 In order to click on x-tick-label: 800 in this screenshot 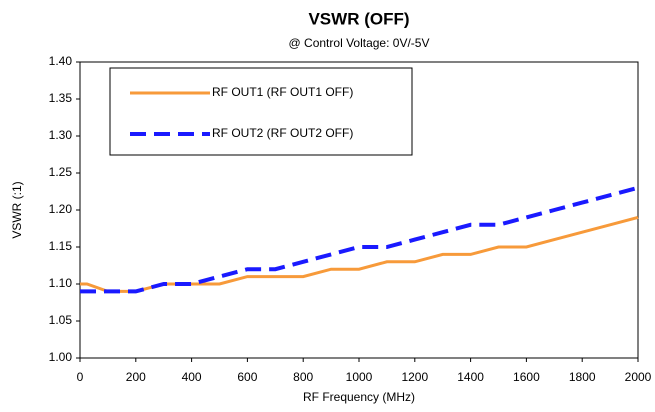, I will do `click(303, 377)`.